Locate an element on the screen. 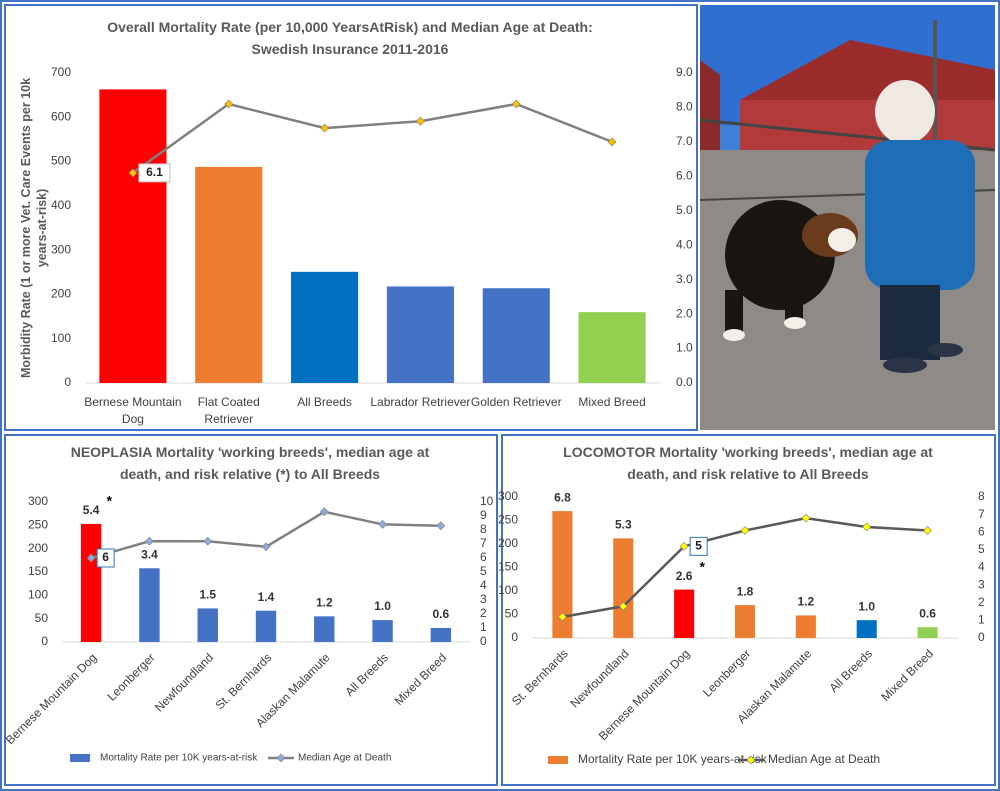  y2-tick-label: 6 is located at coordinates (483, 557).